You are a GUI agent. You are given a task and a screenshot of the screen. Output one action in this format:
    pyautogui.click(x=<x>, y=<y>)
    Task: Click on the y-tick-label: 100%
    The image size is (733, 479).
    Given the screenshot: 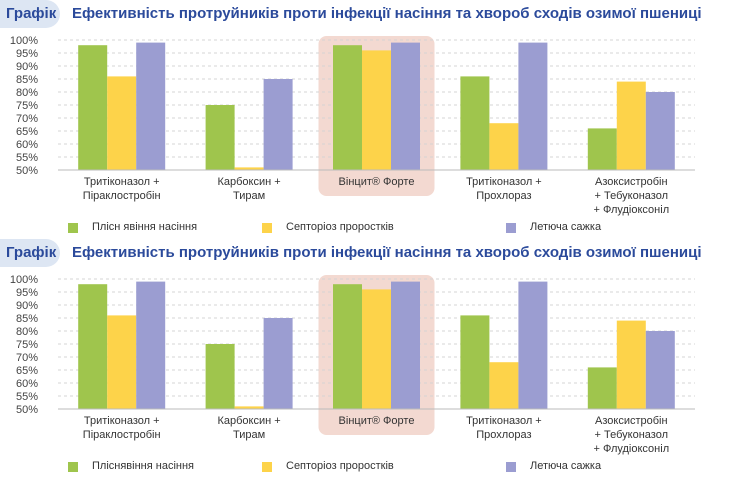 What is the action you would take?
    pyautogui.click(x=24, y=41)
    